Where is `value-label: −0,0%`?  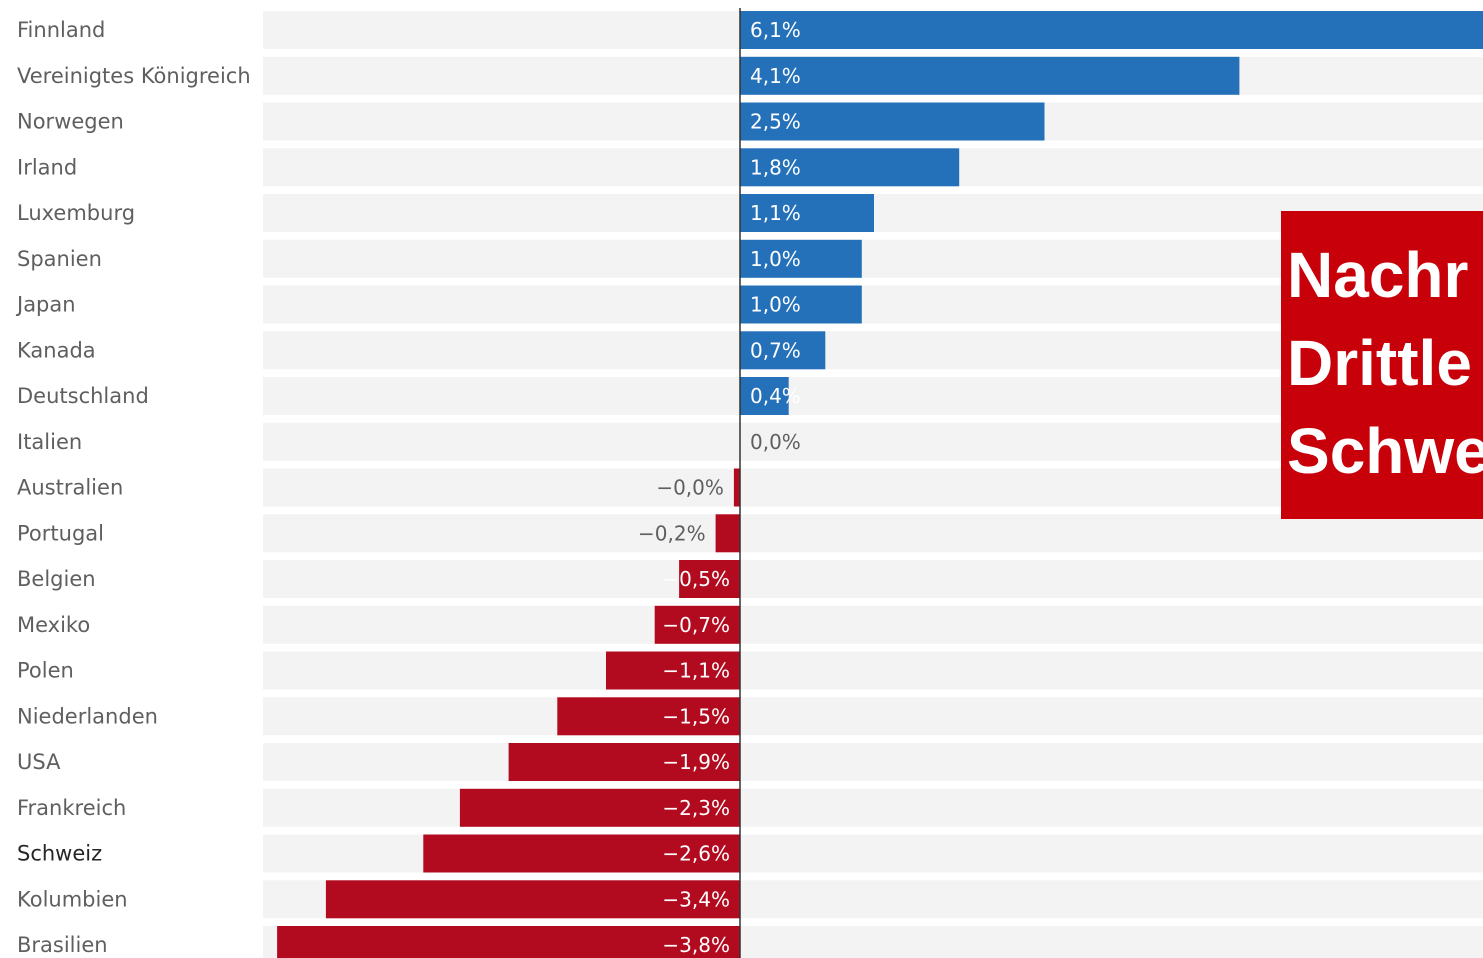
value-label: −0,0% is located at coordinates (690, 488).